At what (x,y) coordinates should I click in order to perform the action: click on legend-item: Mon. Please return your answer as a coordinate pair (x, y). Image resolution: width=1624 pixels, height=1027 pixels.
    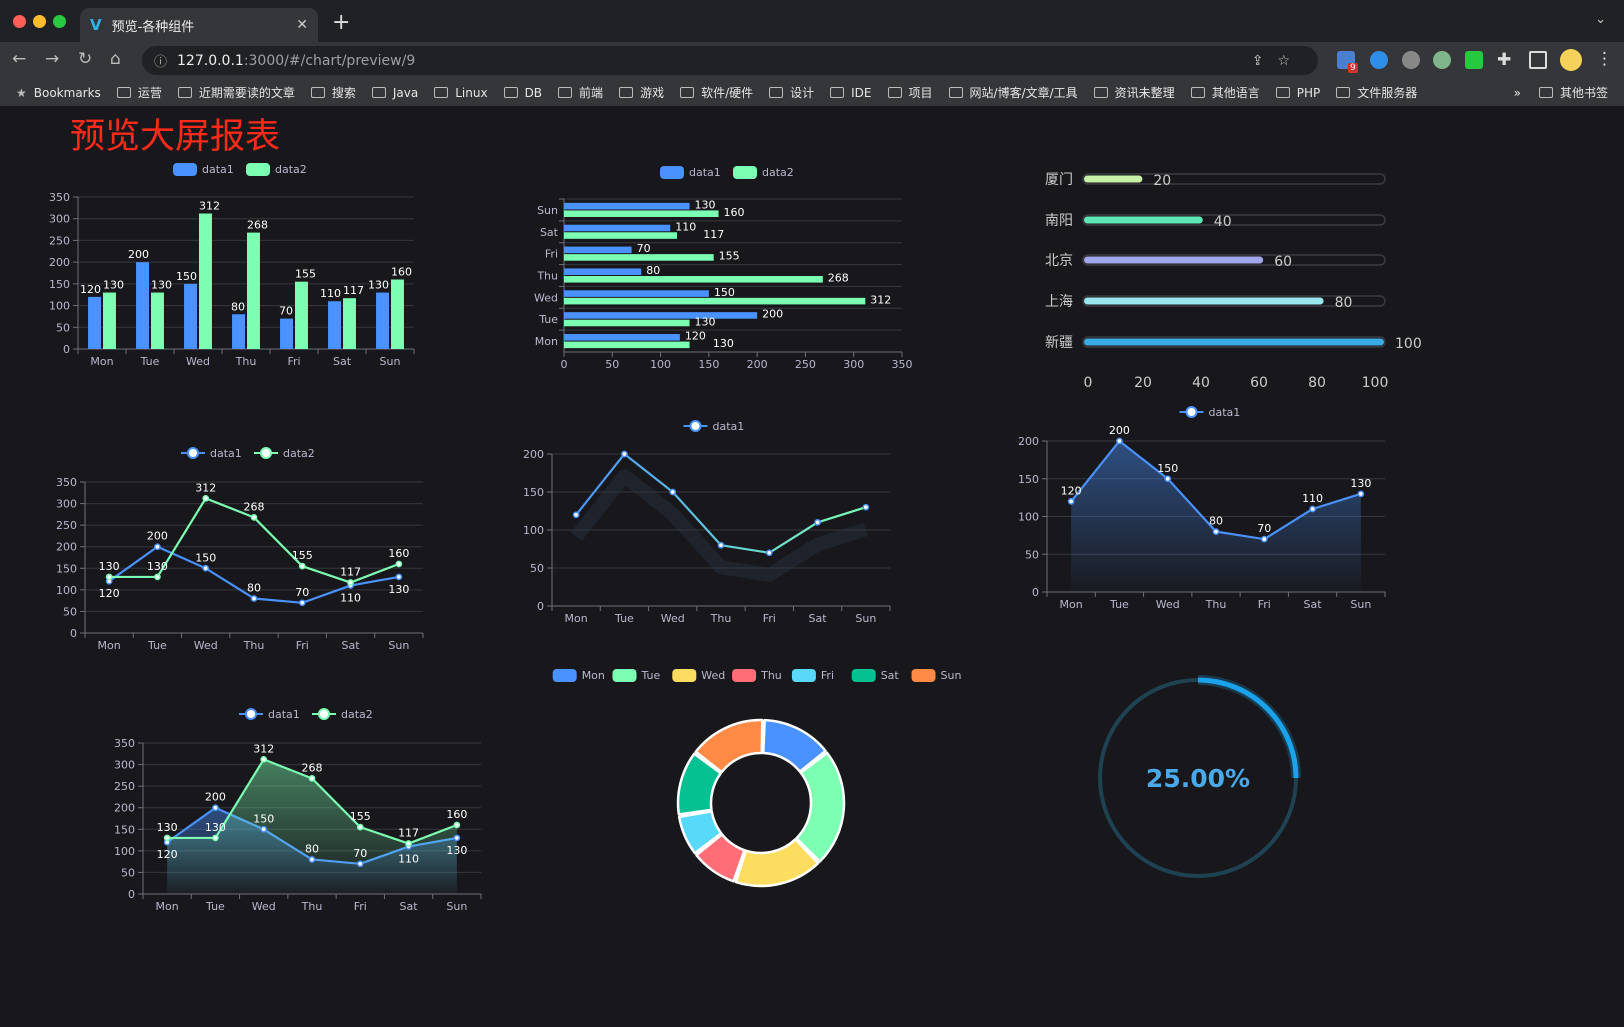
    Looking at the image, I should click on (578, 675).